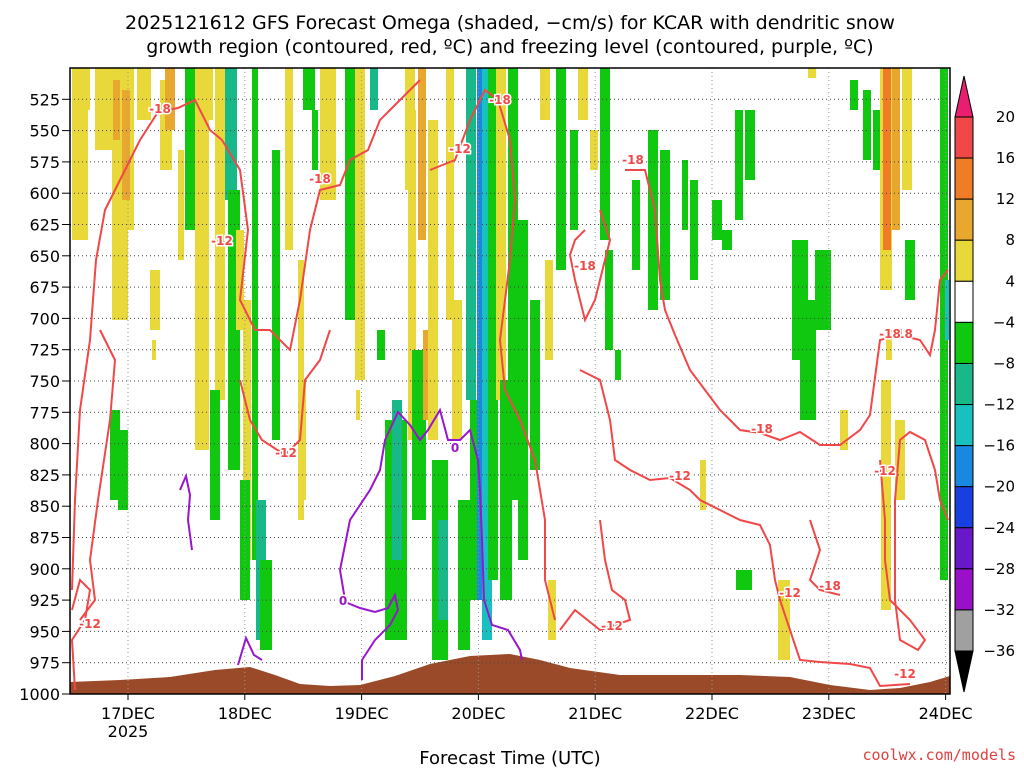  I want to click on x-tick-label: 23DEC, so click(829, 713).